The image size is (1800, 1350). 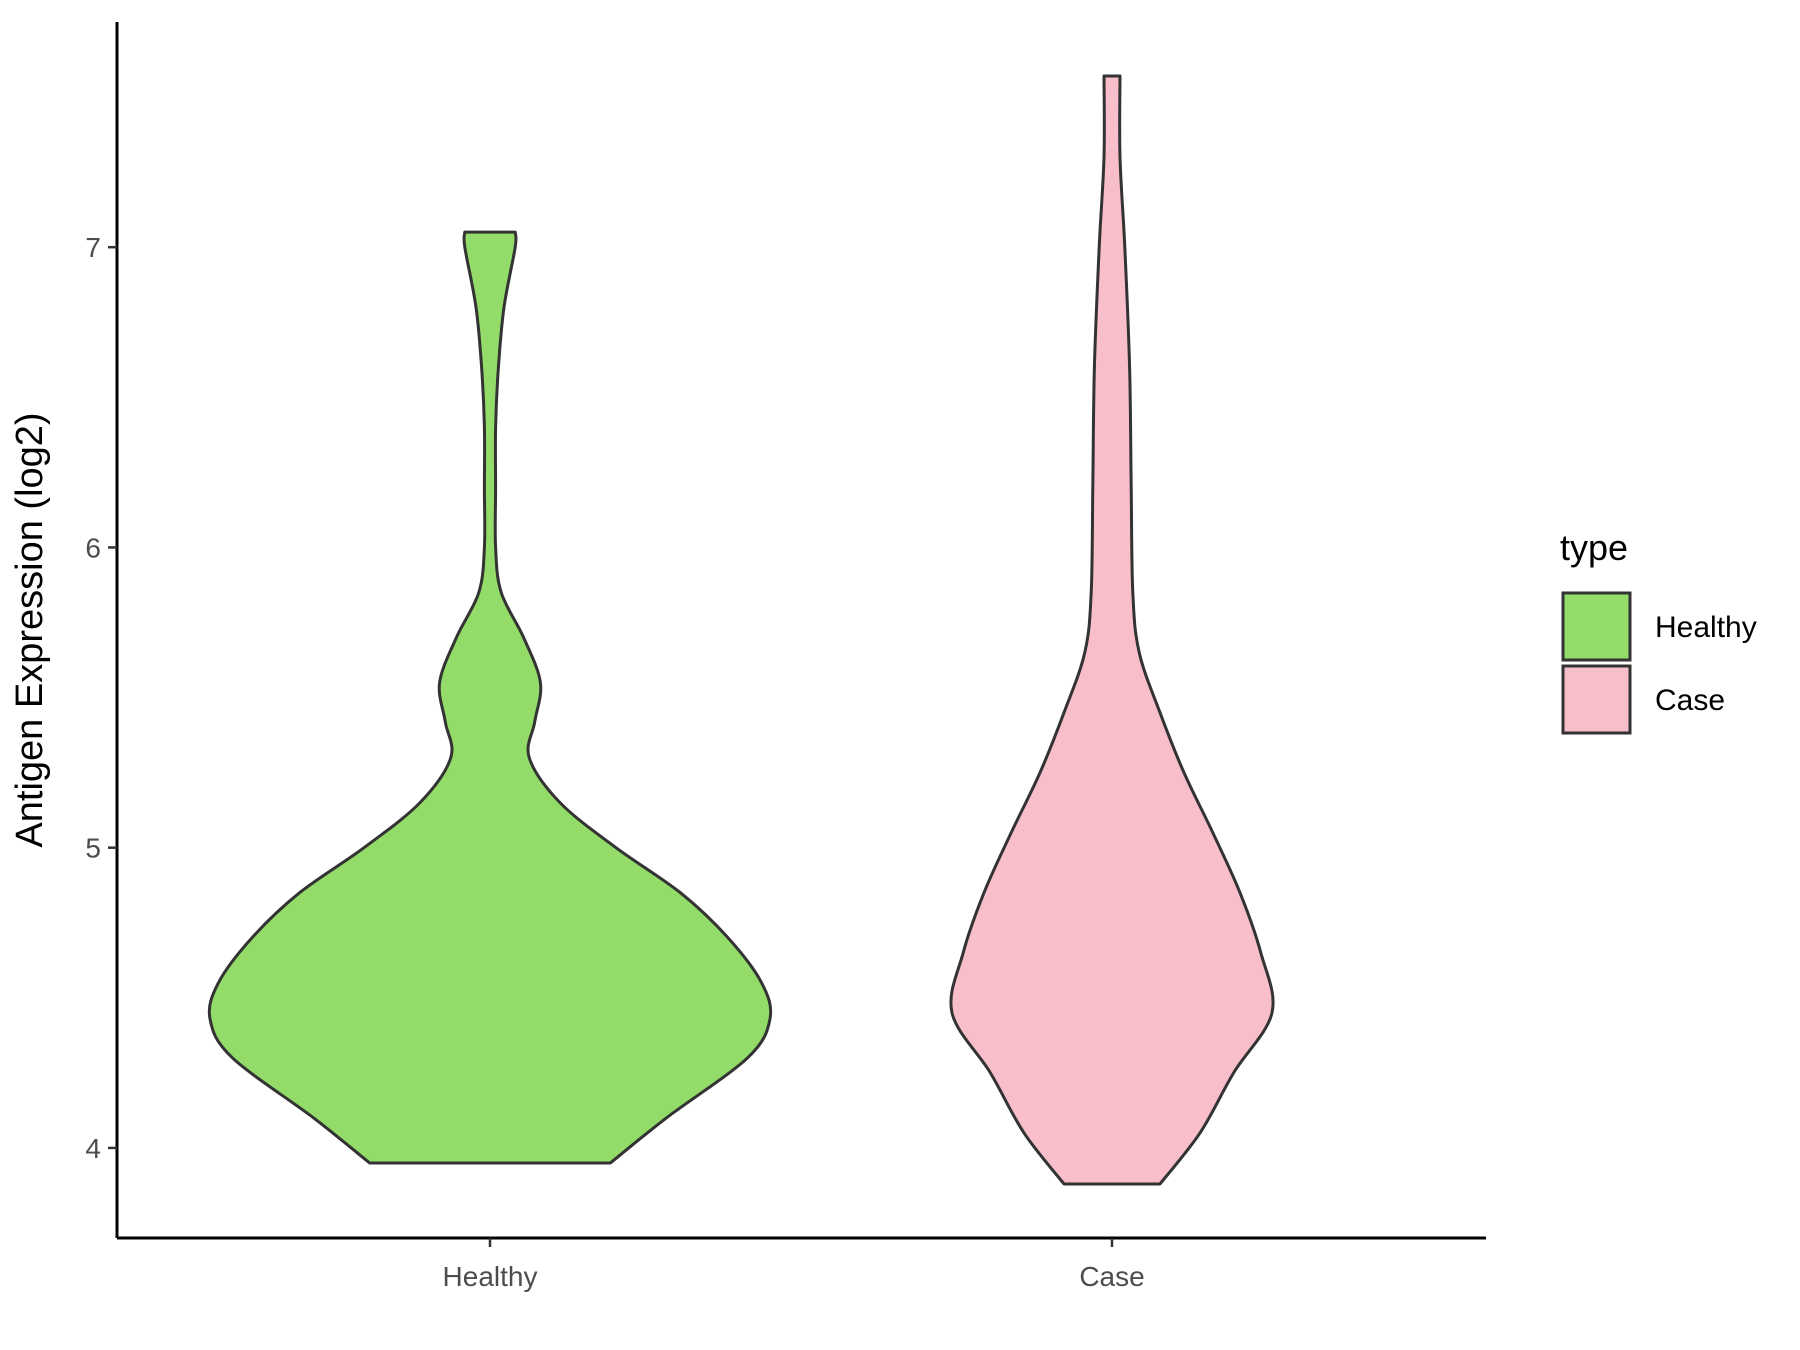 I want to click on legend-label-healthy: Healthy, so click(x=1706, y=627).